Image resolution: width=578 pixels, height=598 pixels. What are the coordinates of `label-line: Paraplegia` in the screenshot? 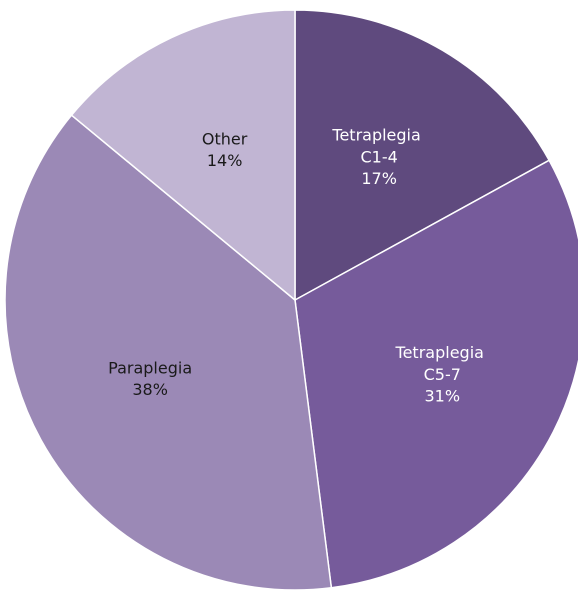 It's located at (150, 367).